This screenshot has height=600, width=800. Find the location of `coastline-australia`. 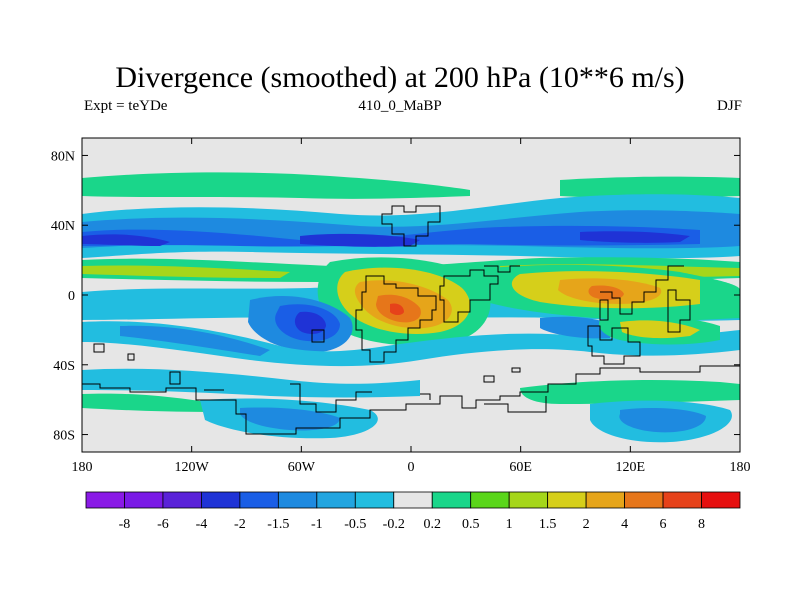

coastline-australia is located at coordinates (614, 345).